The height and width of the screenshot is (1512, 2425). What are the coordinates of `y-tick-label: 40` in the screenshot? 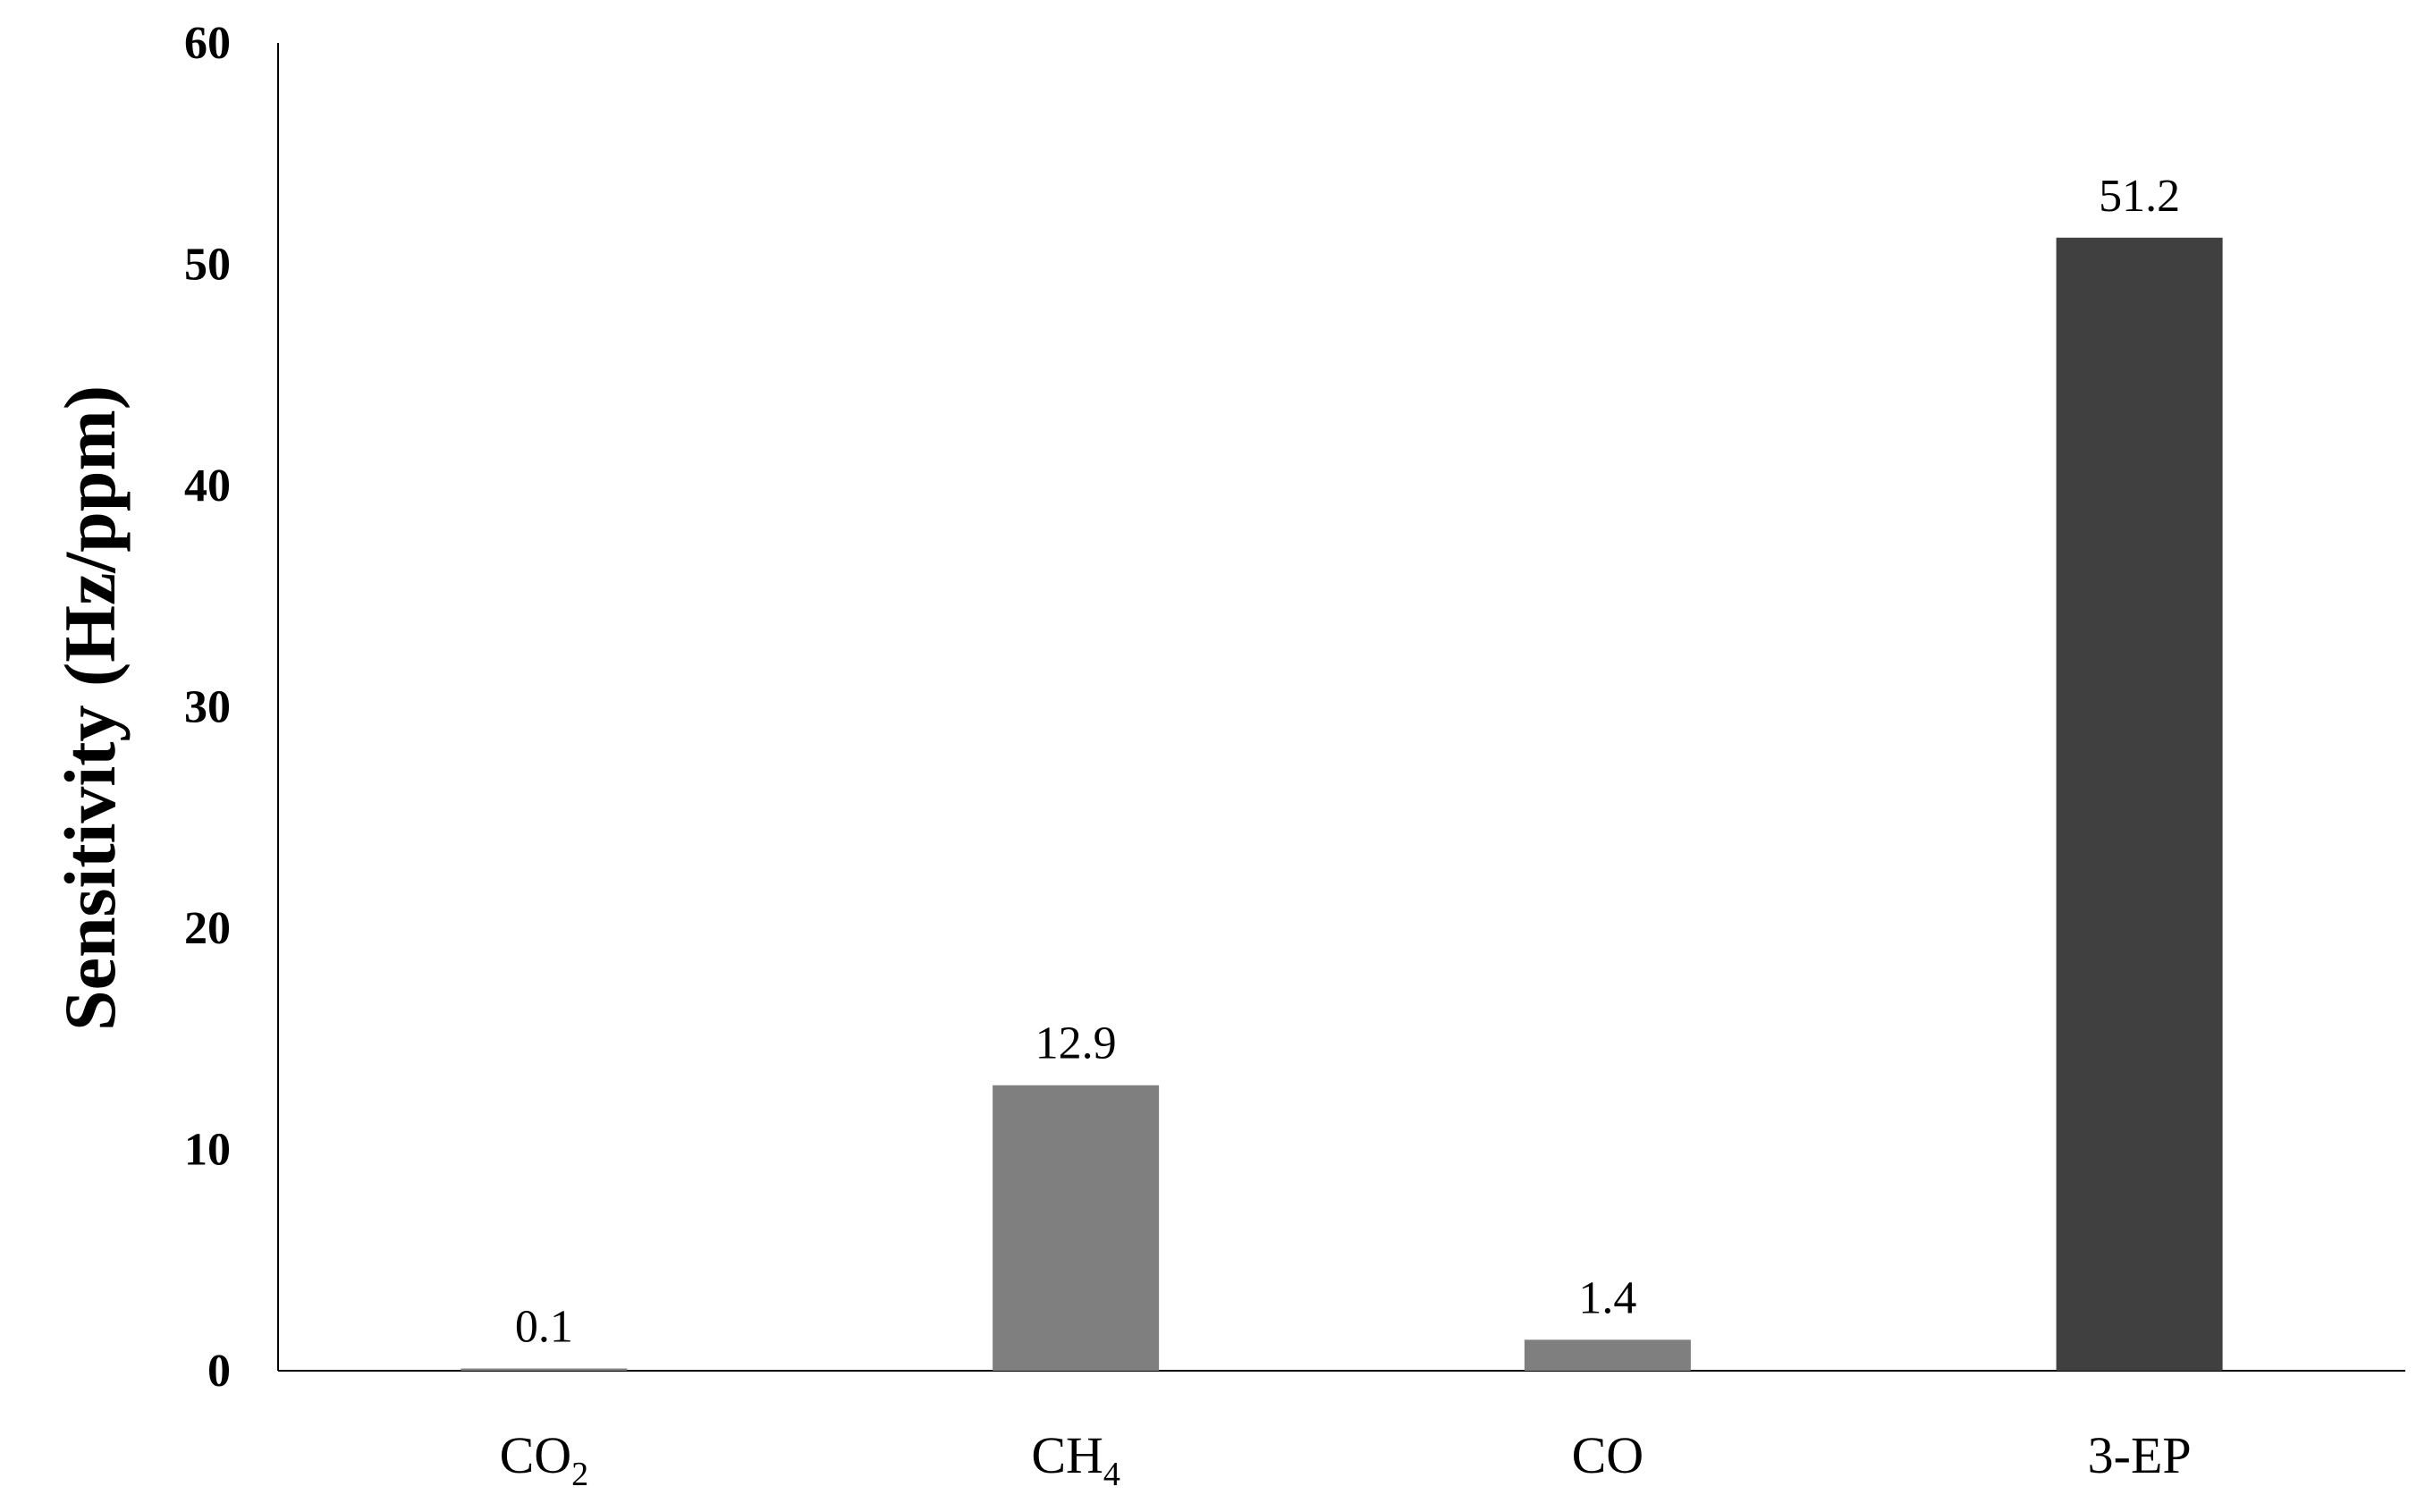 It's located at (207, 485).